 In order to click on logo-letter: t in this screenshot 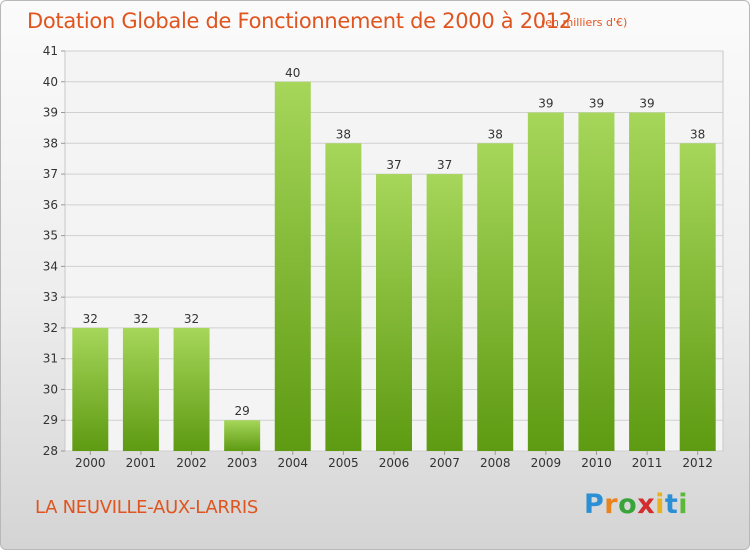, I will do `click(671, 504)`.